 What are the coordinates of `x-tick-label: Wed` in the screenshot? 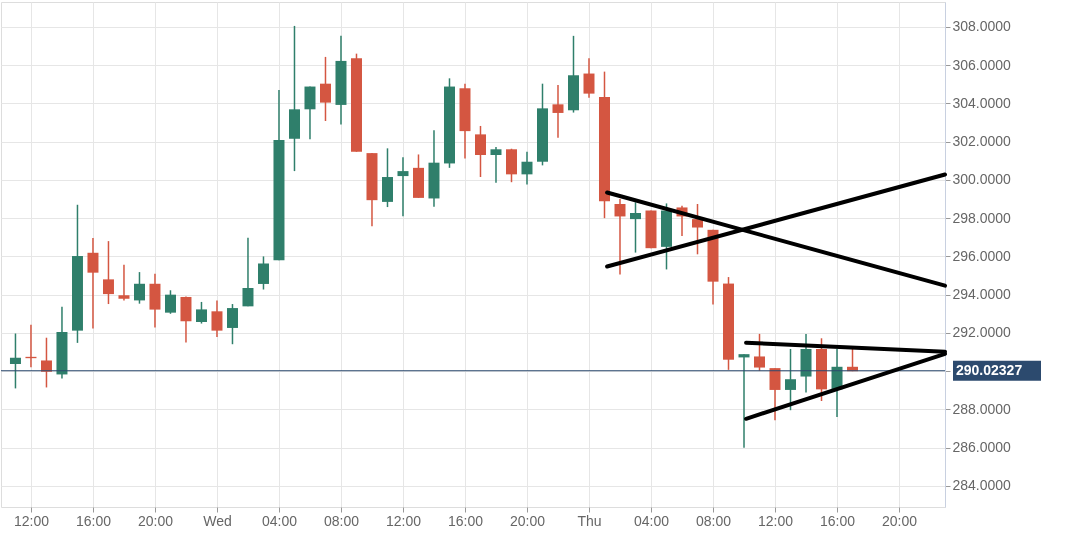 It's located at (217, 520).